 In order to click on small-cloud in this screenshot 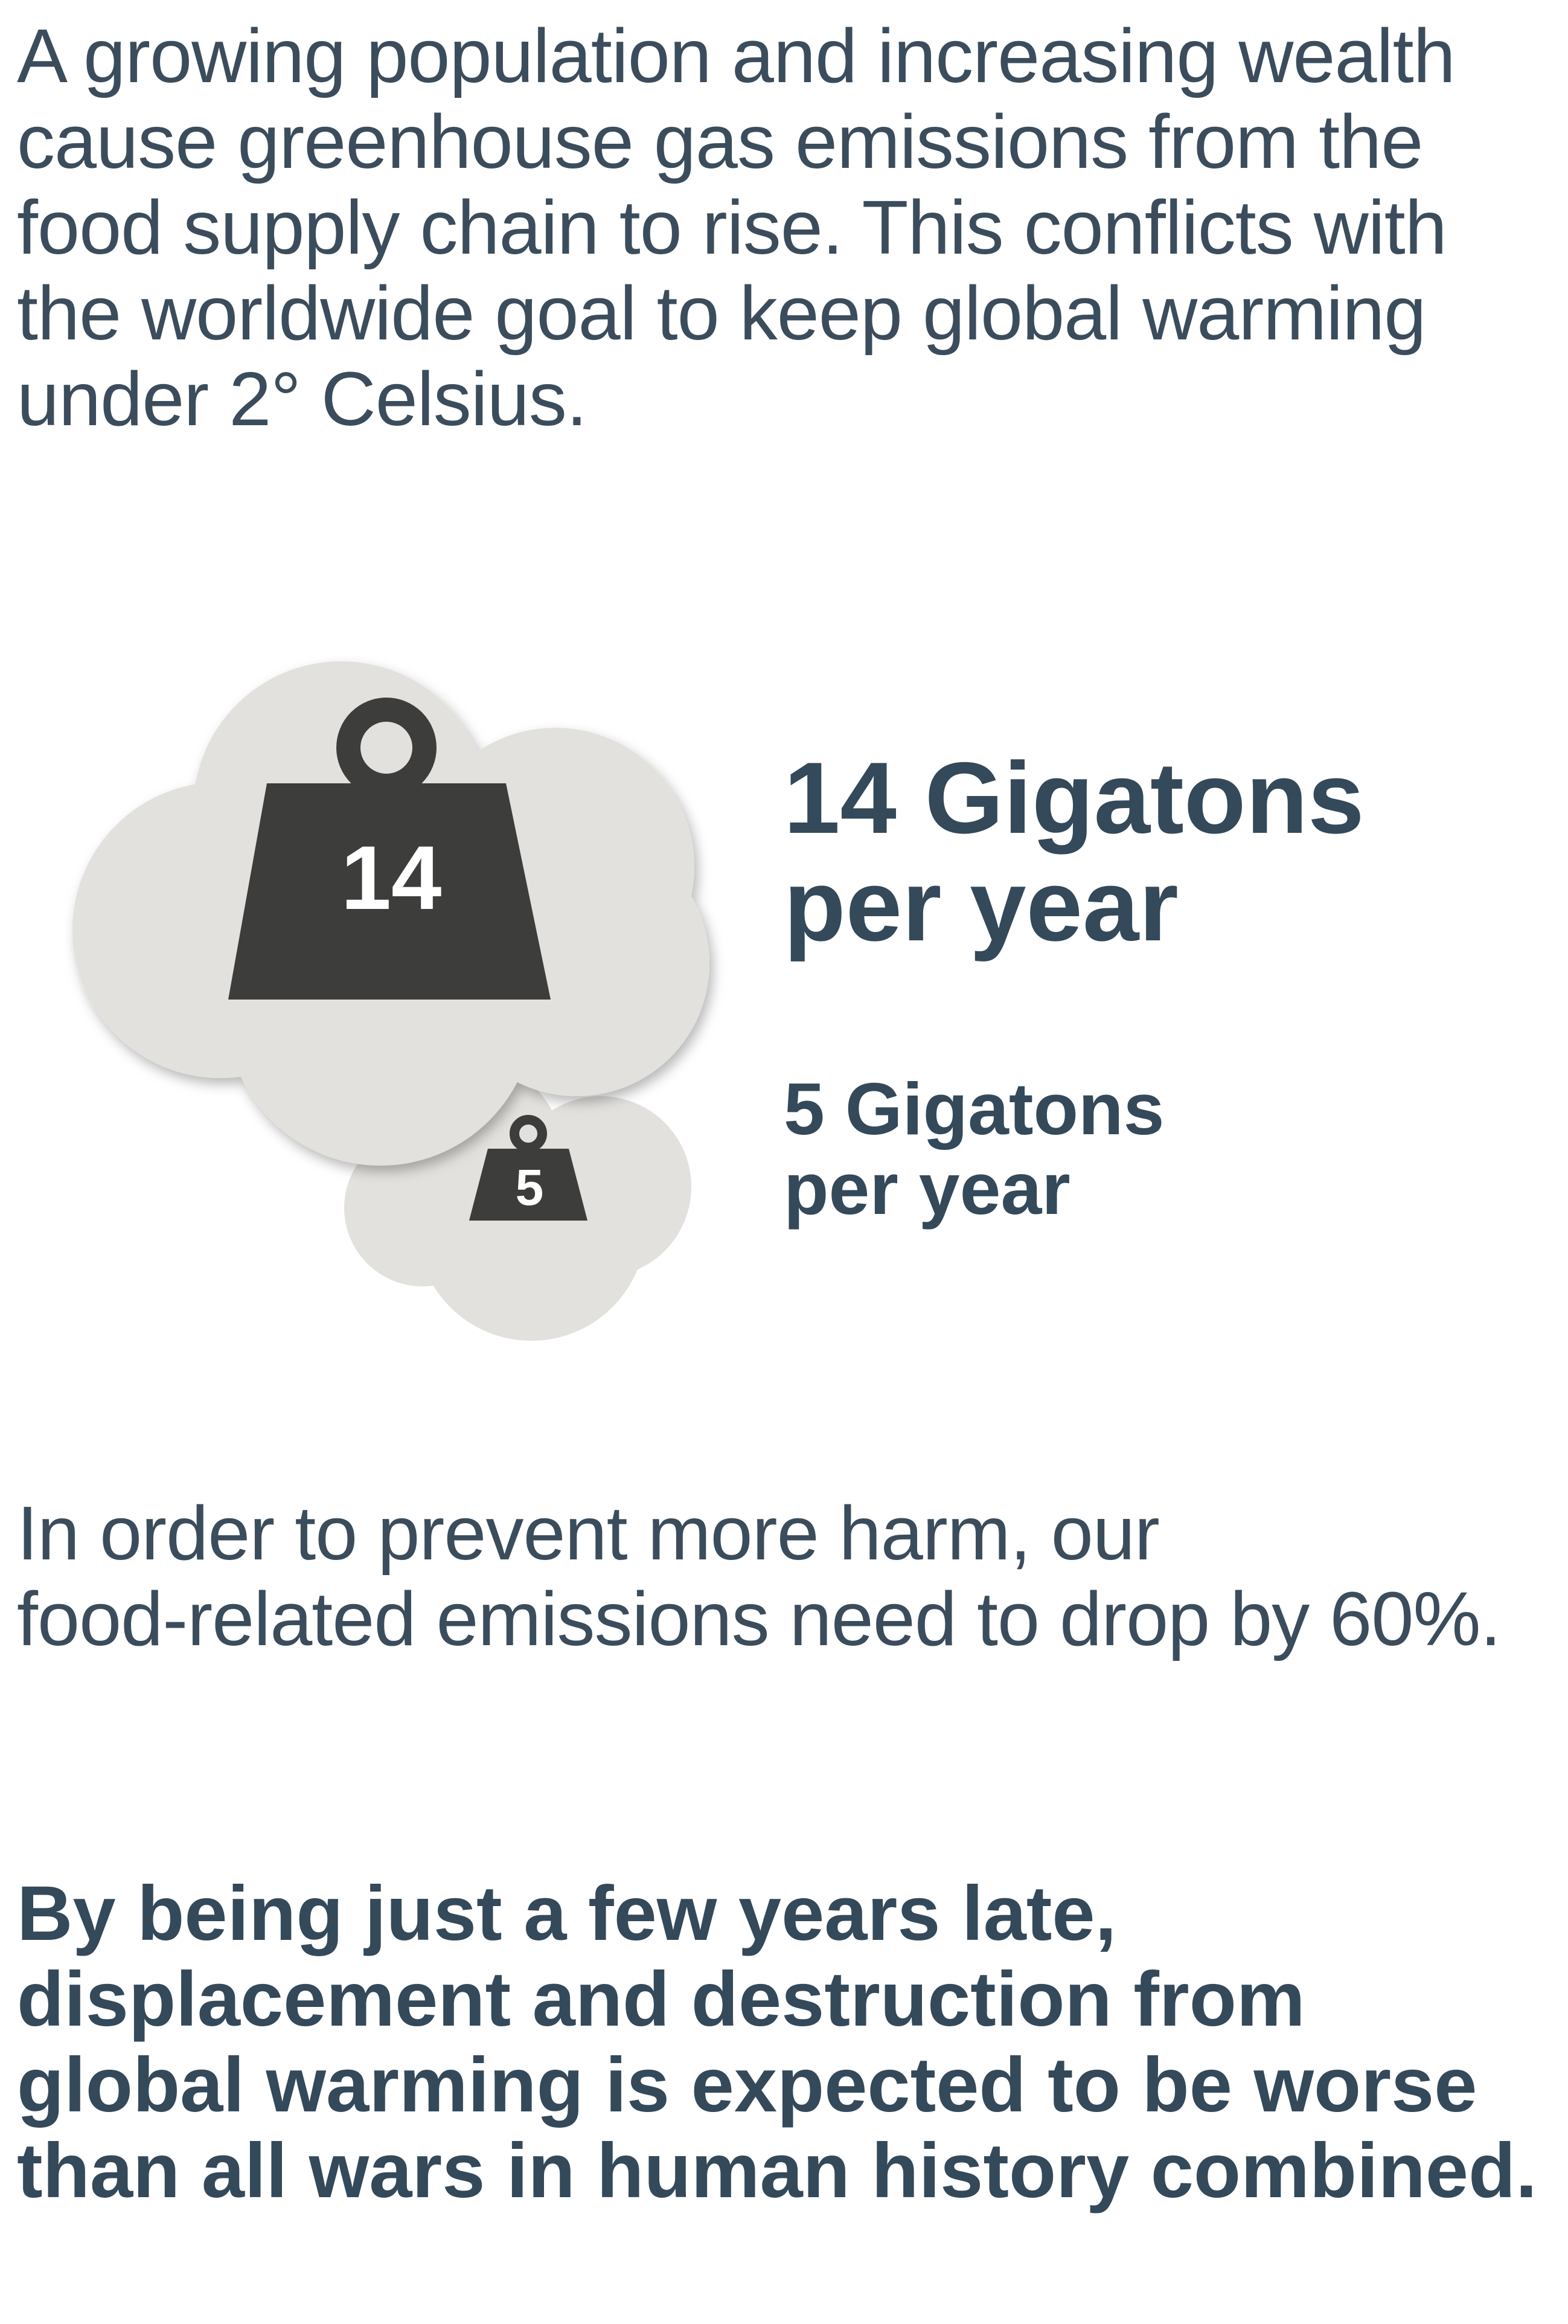, I will do `click(517, 1199)`.